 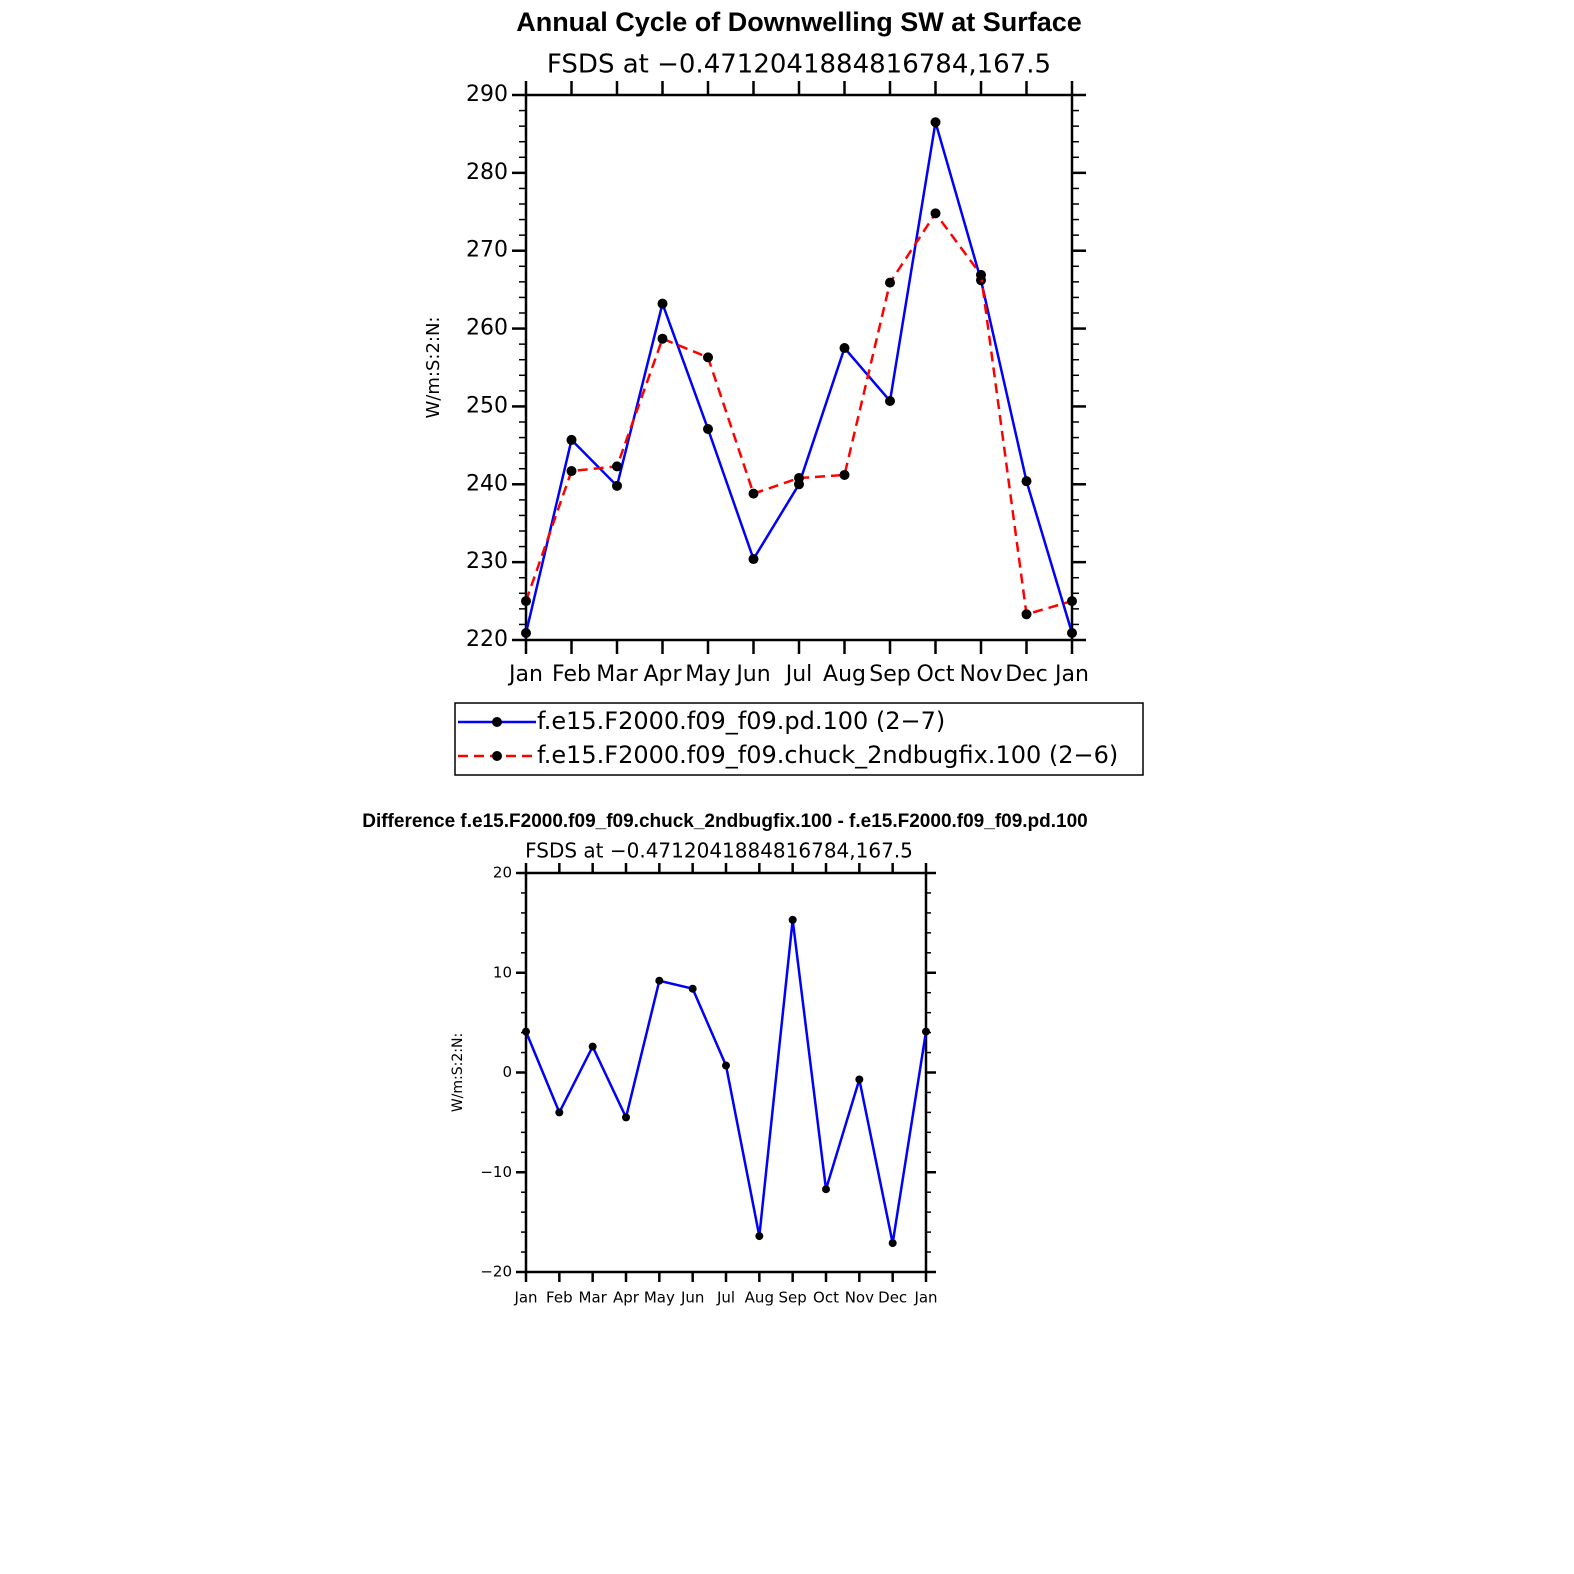 I want to click on y-tick-label: 270, so click(x=487, y=250).